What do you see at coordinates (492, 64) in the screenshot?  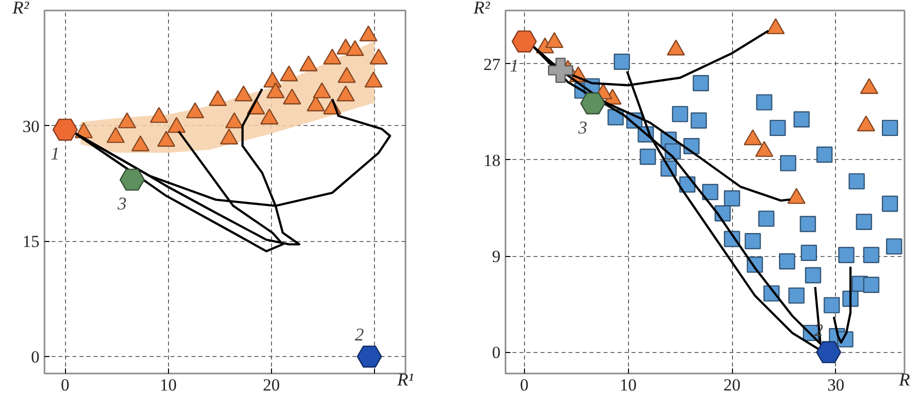 I see `y-tick-label: 27` at bounding box center [492, 64].